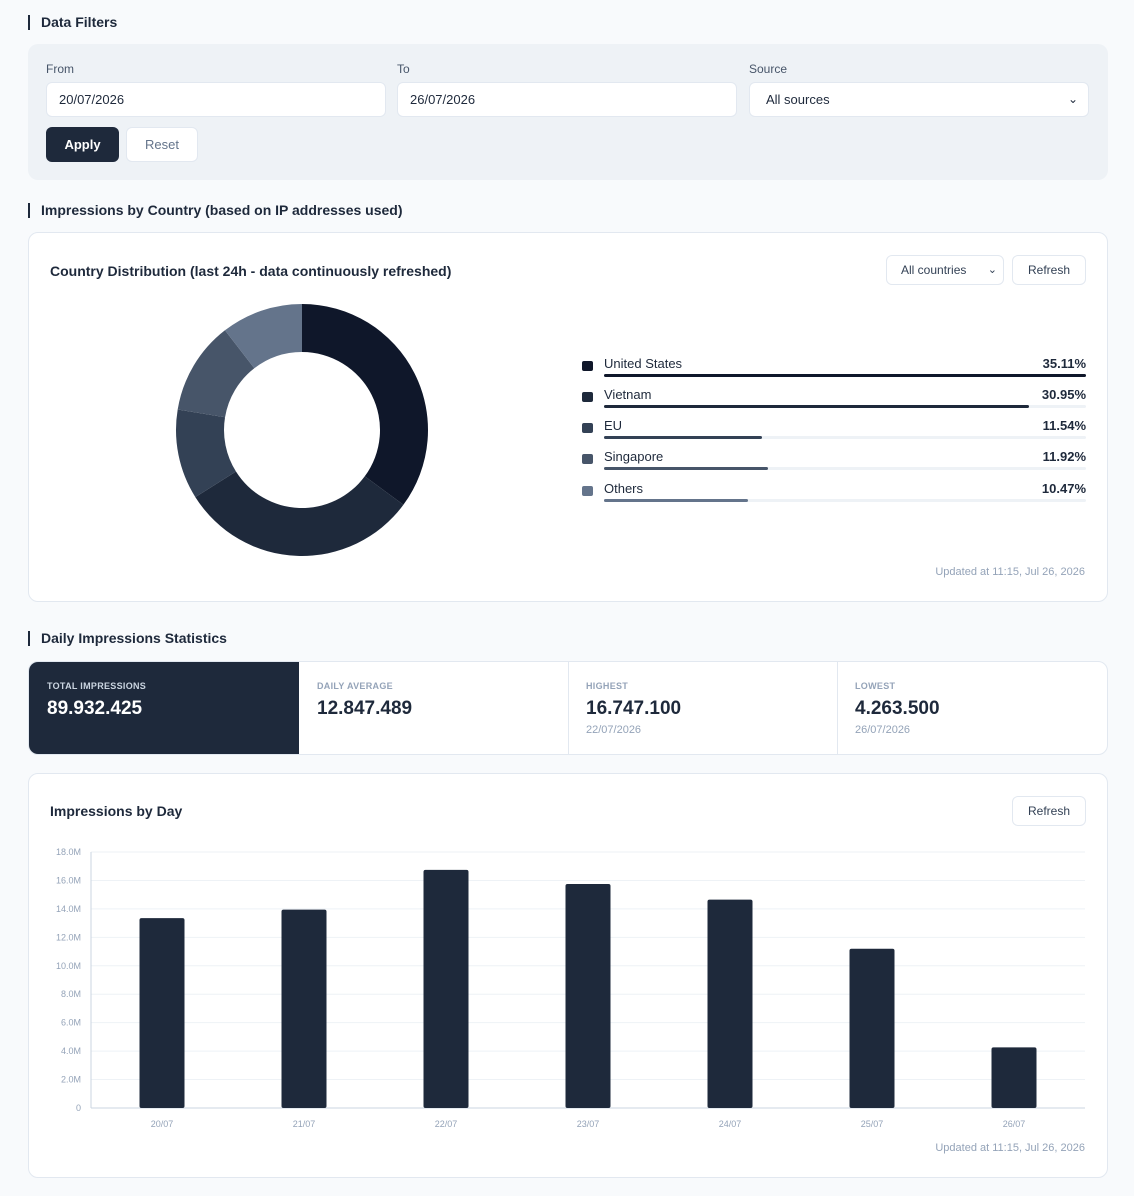 This screenshot has height=1196, width=1134. What do you see at coordinates (614, 730) in the screenshot?
I see `stat-date: 22/07/2026` at bounding box center [614, 730].